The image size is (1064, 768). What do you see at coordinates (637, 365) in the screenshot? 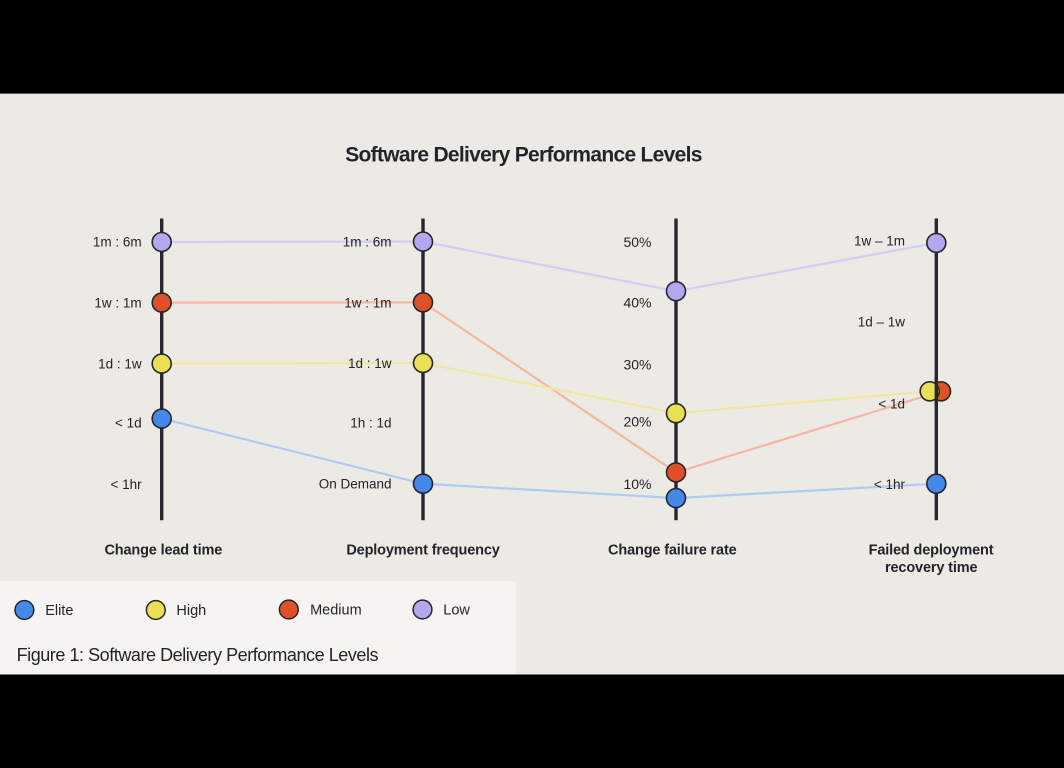
I see `svg-text: 30%` at bounding box center [637, 365].